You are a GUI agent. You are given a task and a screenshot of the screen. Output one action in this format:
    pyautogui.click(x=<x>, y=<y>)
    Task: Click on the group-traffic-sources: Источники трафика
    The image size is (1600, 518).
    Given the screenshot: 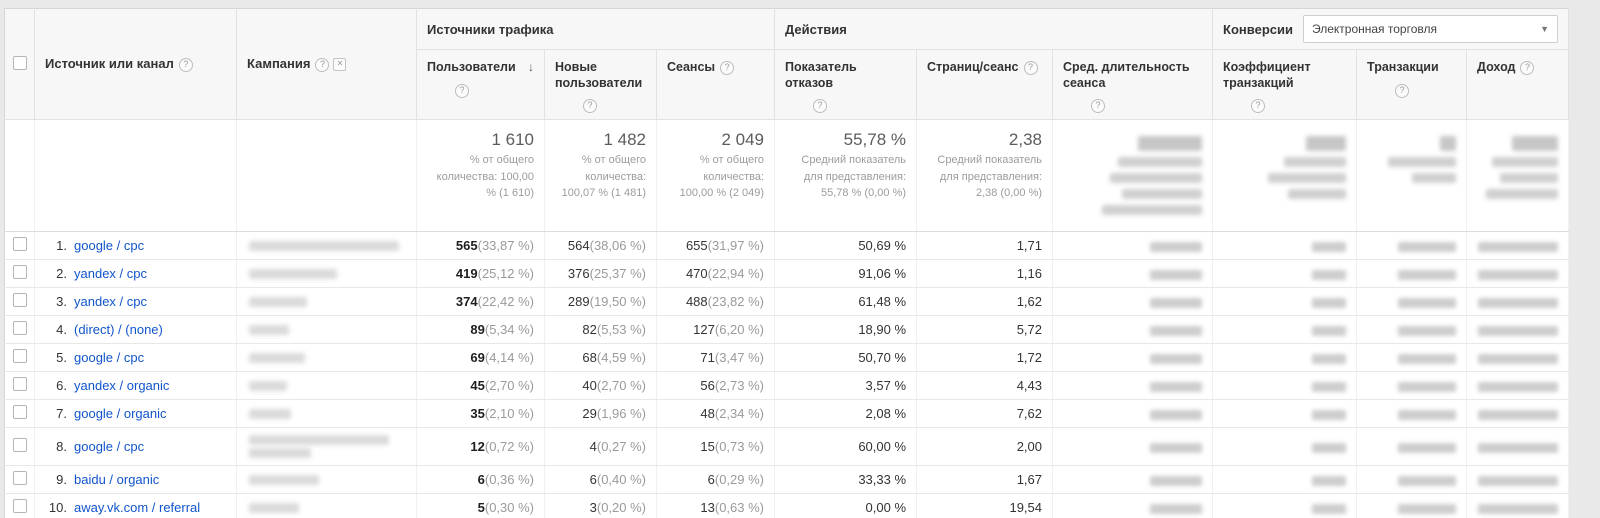 What is the action you would take?
    pyautogui.click(x=596, y=29)
    